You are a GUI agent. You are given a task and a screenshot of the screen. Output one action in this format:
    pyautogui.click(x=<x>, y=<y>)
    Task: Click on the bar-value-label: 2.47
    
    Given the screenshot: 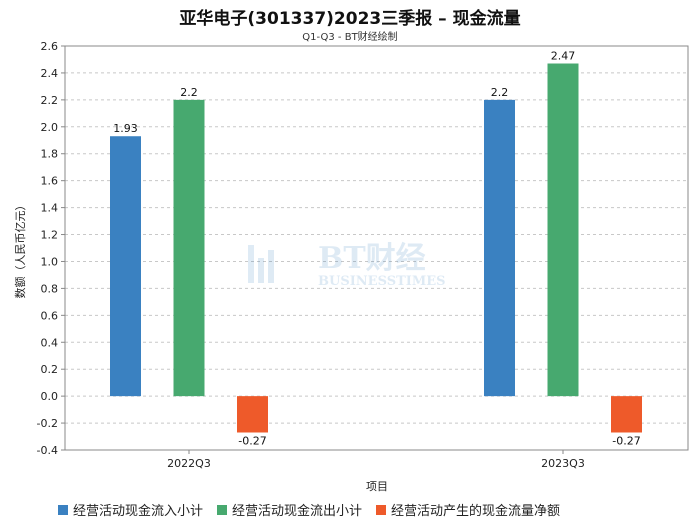 What is the action you would take?
    pyautogui.click(x=563, y=56)
    